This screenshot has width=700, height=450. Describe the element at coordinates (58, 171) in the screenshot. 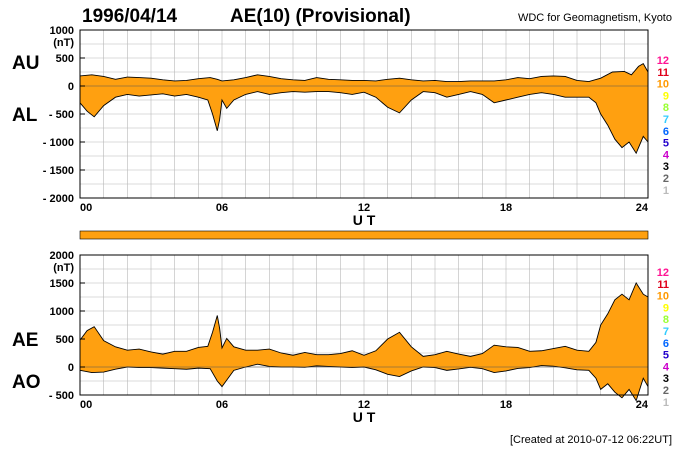

I see `y-tick-label: - 1500` at that location.